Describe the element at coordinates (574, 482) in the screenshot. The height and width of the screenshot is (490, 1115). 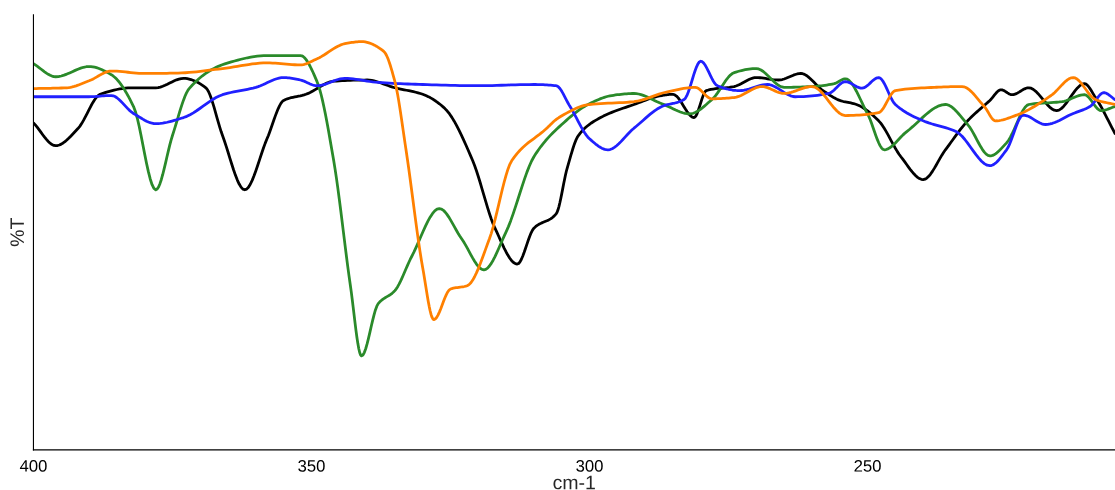
I see `x-axis-title: cm-1` at that location.